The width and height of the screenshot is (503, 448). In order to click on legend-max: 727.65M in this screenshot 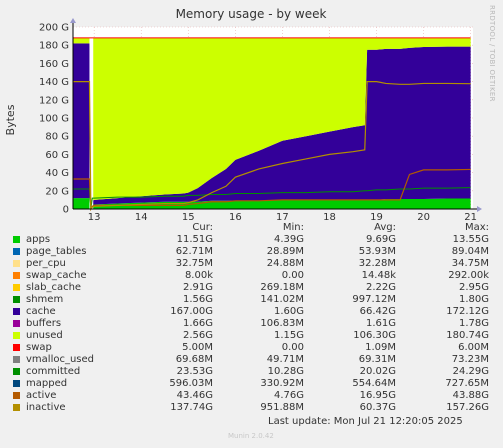, I will do `click(467, 383)`.